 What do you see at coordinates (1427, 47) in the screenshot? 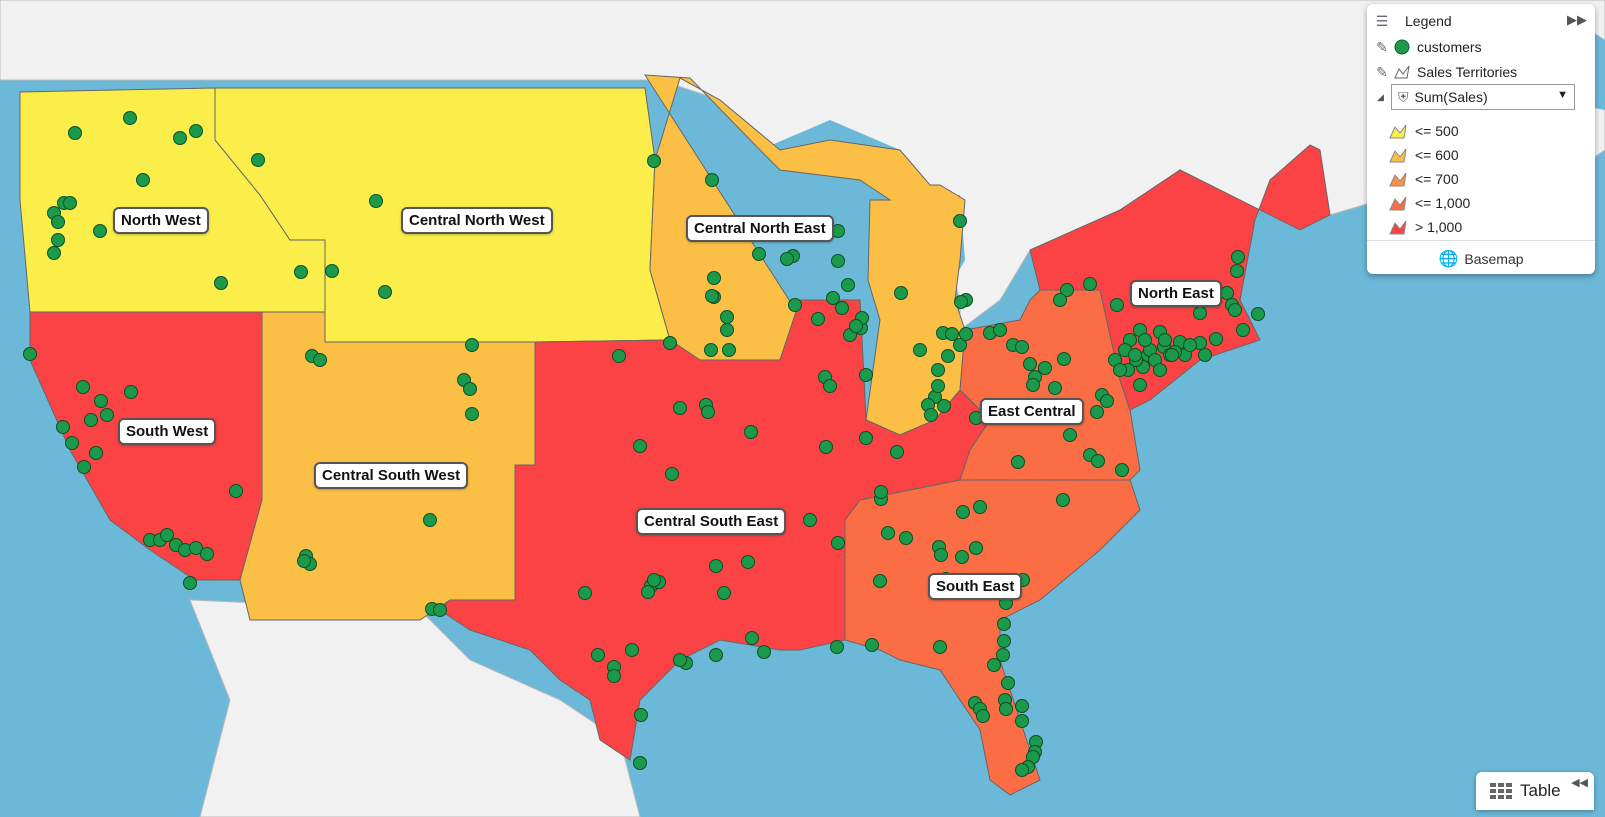
I see `legend-layer-customers: ✎ customers` at bounding box center [1427, 47].